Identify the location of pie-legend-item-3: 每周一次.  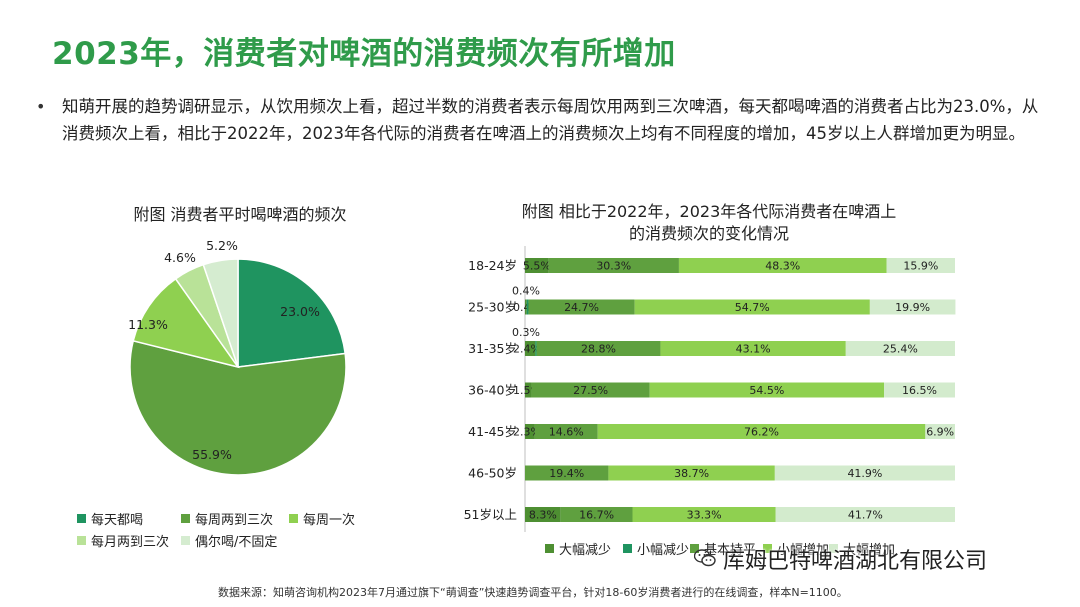
(322, 518).